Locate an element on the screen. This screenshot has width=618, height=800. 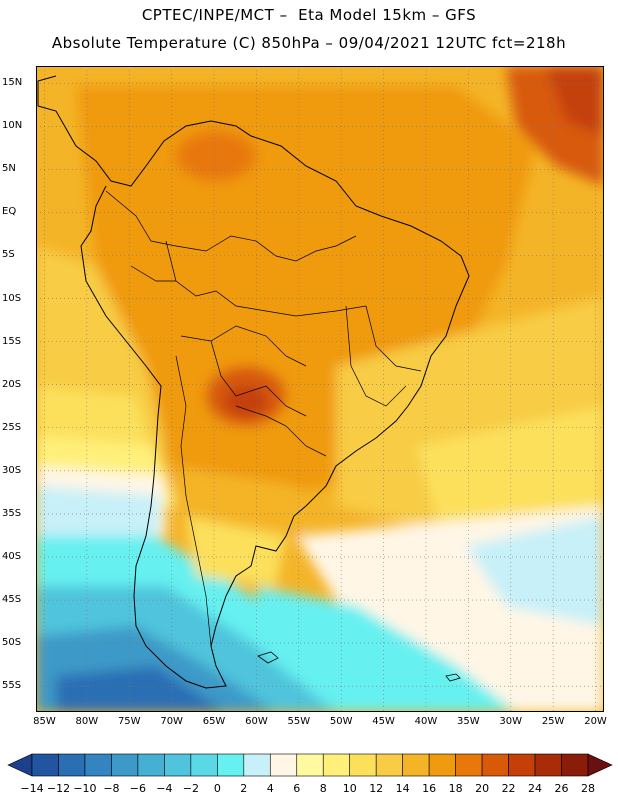
latitude-label: 55S is located at coordinates (12, 686).